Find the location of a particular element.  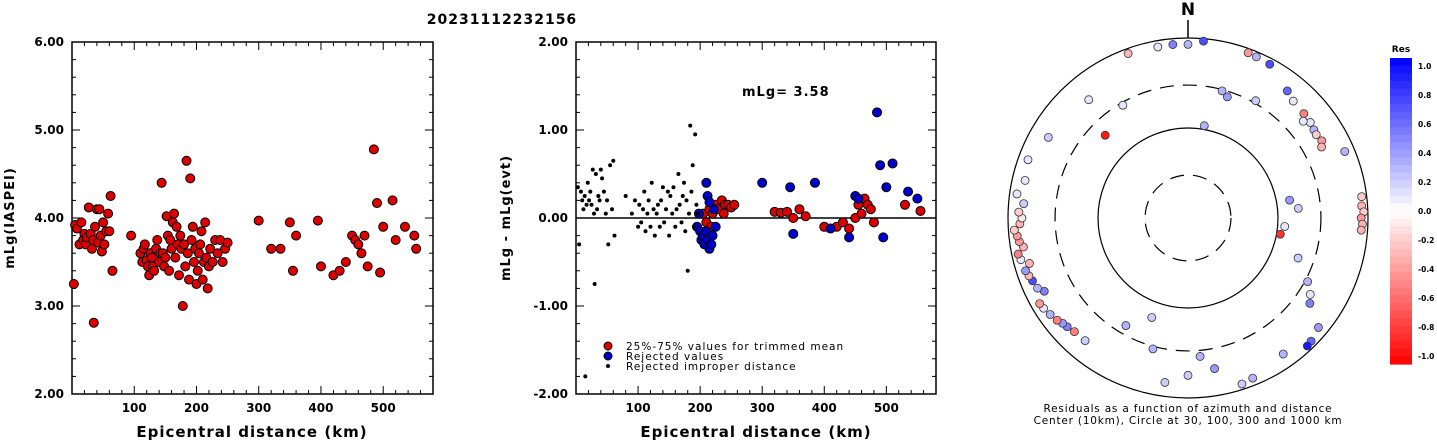

legend-label-rejected: Rejected values is located at coordinates (675, 357).